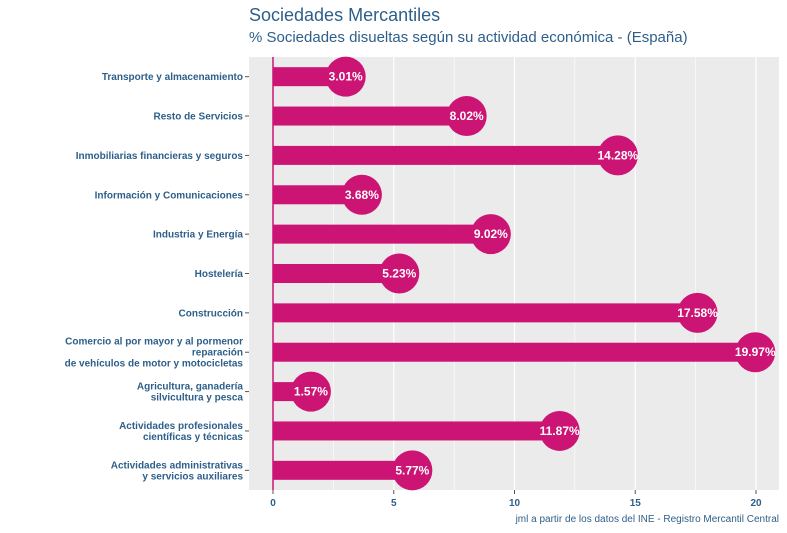 The image size is (787, 533). Describe the element at coordinates (345, 15) in the screenshot. I see `chart-title: Sociedades Mercantiles` at that location.